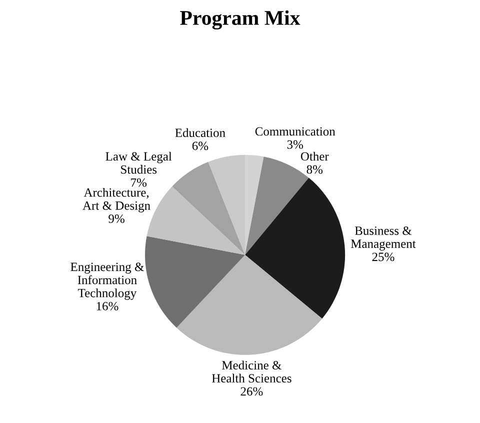  I want to click on slice-label: Law & Legal Studies, so click(139, 163).